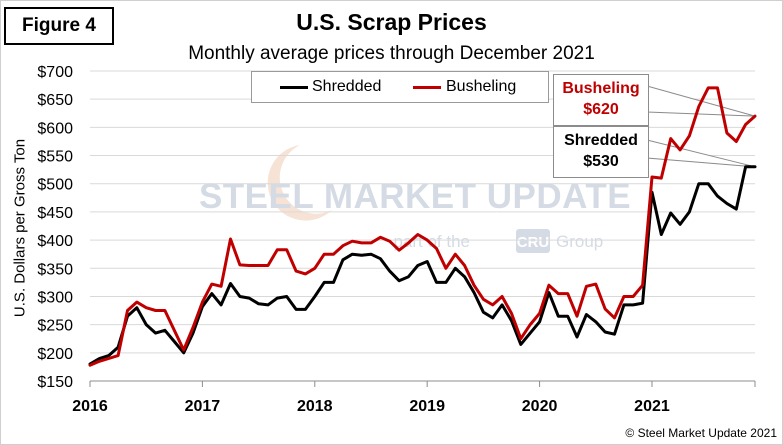 The width and height of the screenshot is (783, 445). What do you see at coordinates (20, 228) in the screenshot?
I see `y-axis-label: U.S. Dollars per Gross Ton` at bounding box center [20, 228].